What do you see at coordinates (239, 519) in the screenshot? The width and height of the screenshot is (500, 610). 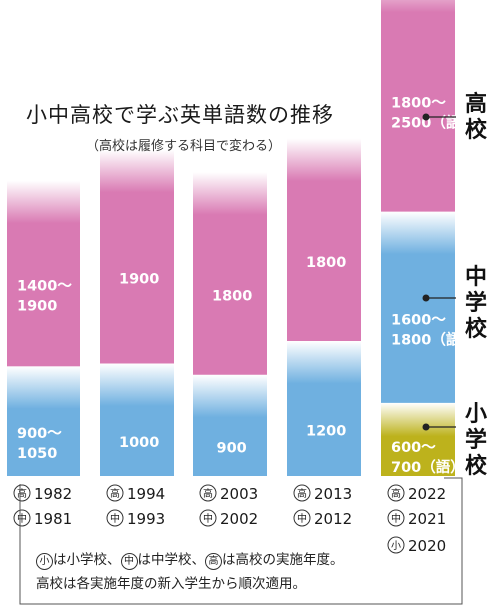 I see `year-label-3-2: 2002` at bounding box center [239, 519].